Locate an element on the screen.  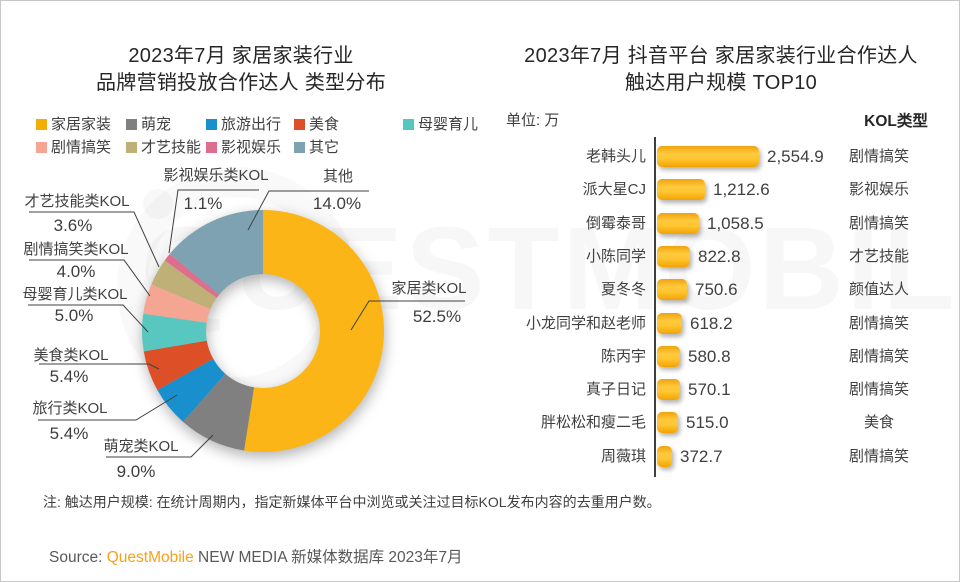
bar-category-label: 胖松松和瘦二毛 is located at coordinates (593, 423).